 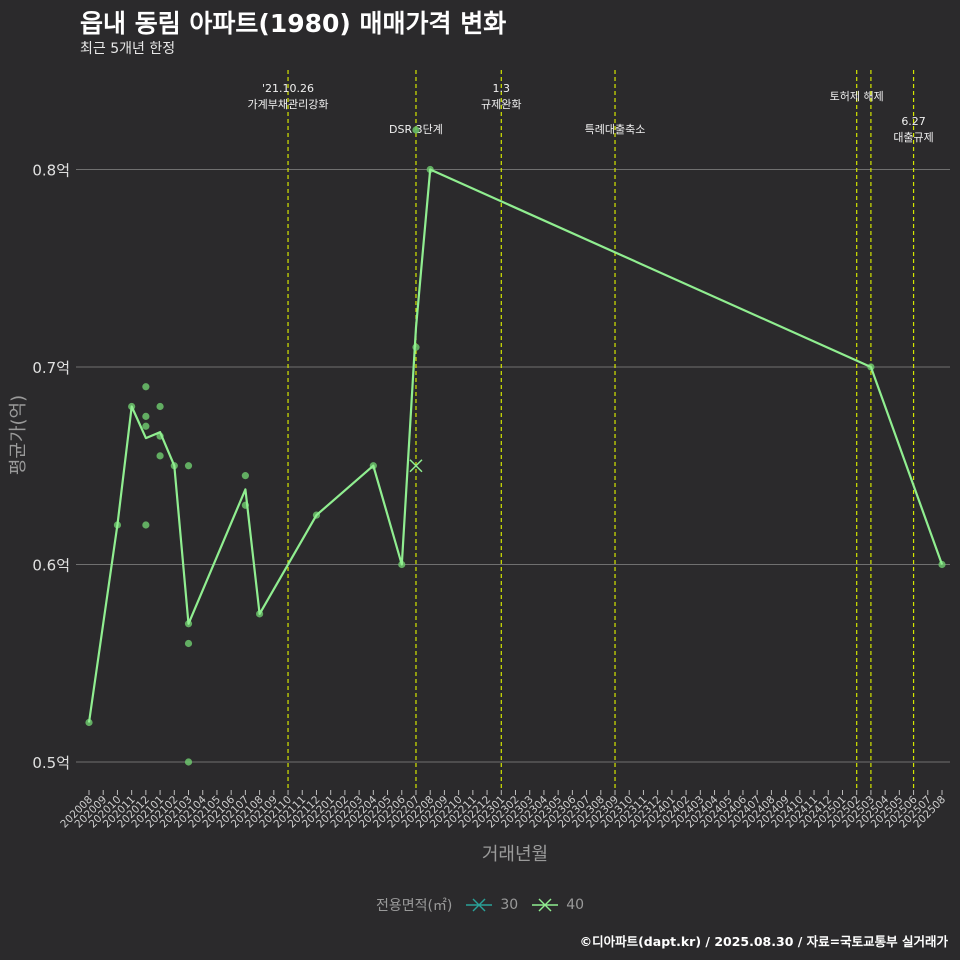 I want to click on policy-annotation: 6.27, so click(x=913, y=121).